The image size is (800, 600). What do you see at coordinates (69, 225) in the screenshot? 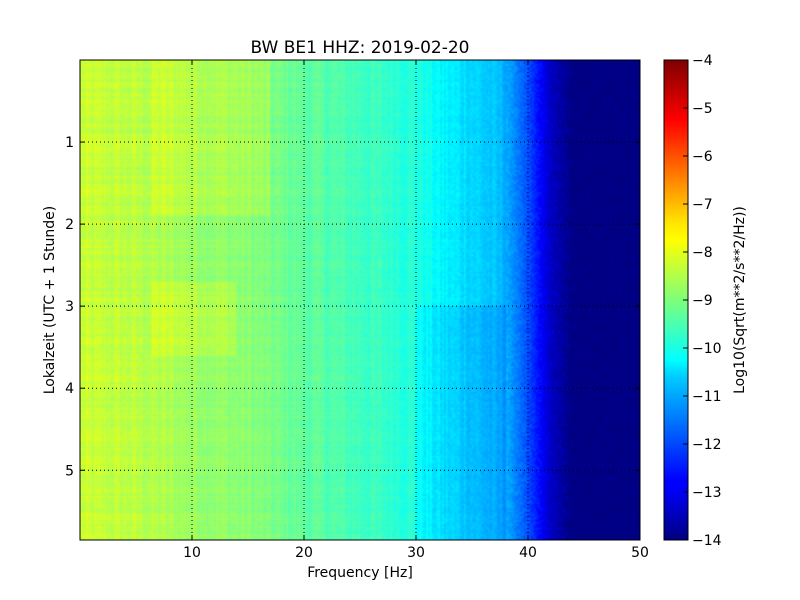
I see `y-tick-label: 2` at bounding box center [69, 225].